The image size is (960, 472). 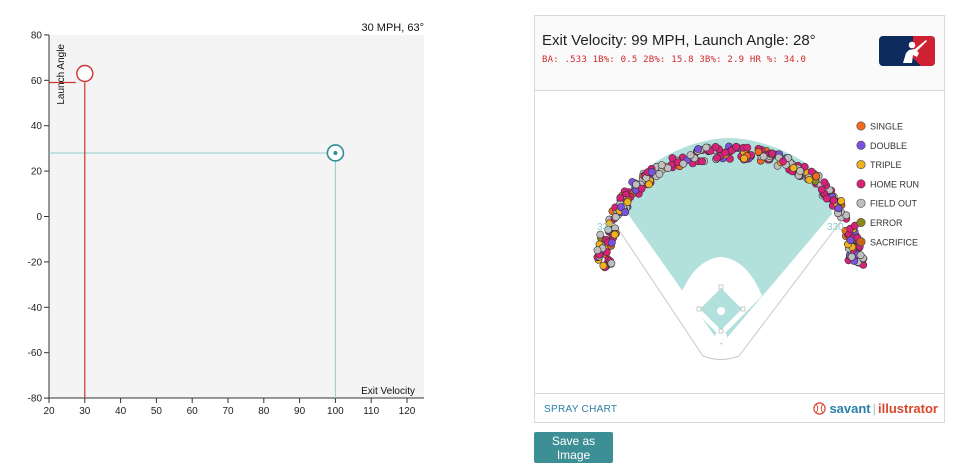 What do you see at coordinates (371, 411) in the screenshot?
I see `x-tick-label: 110` at bounding box center [371, 411].